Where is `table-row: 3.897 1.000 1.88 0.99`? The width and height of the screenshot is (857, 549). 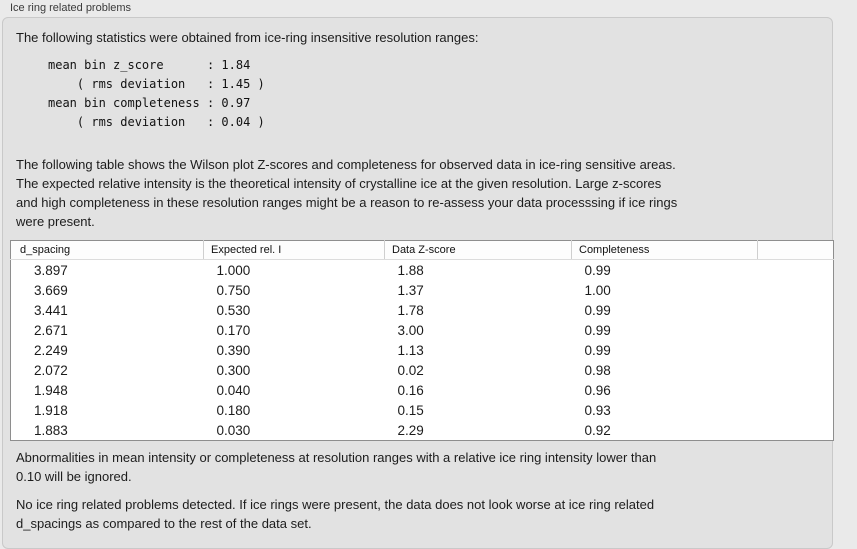
table-row: 3.897 1.000 1.88 0.99 is located at coordinates (422, 270).